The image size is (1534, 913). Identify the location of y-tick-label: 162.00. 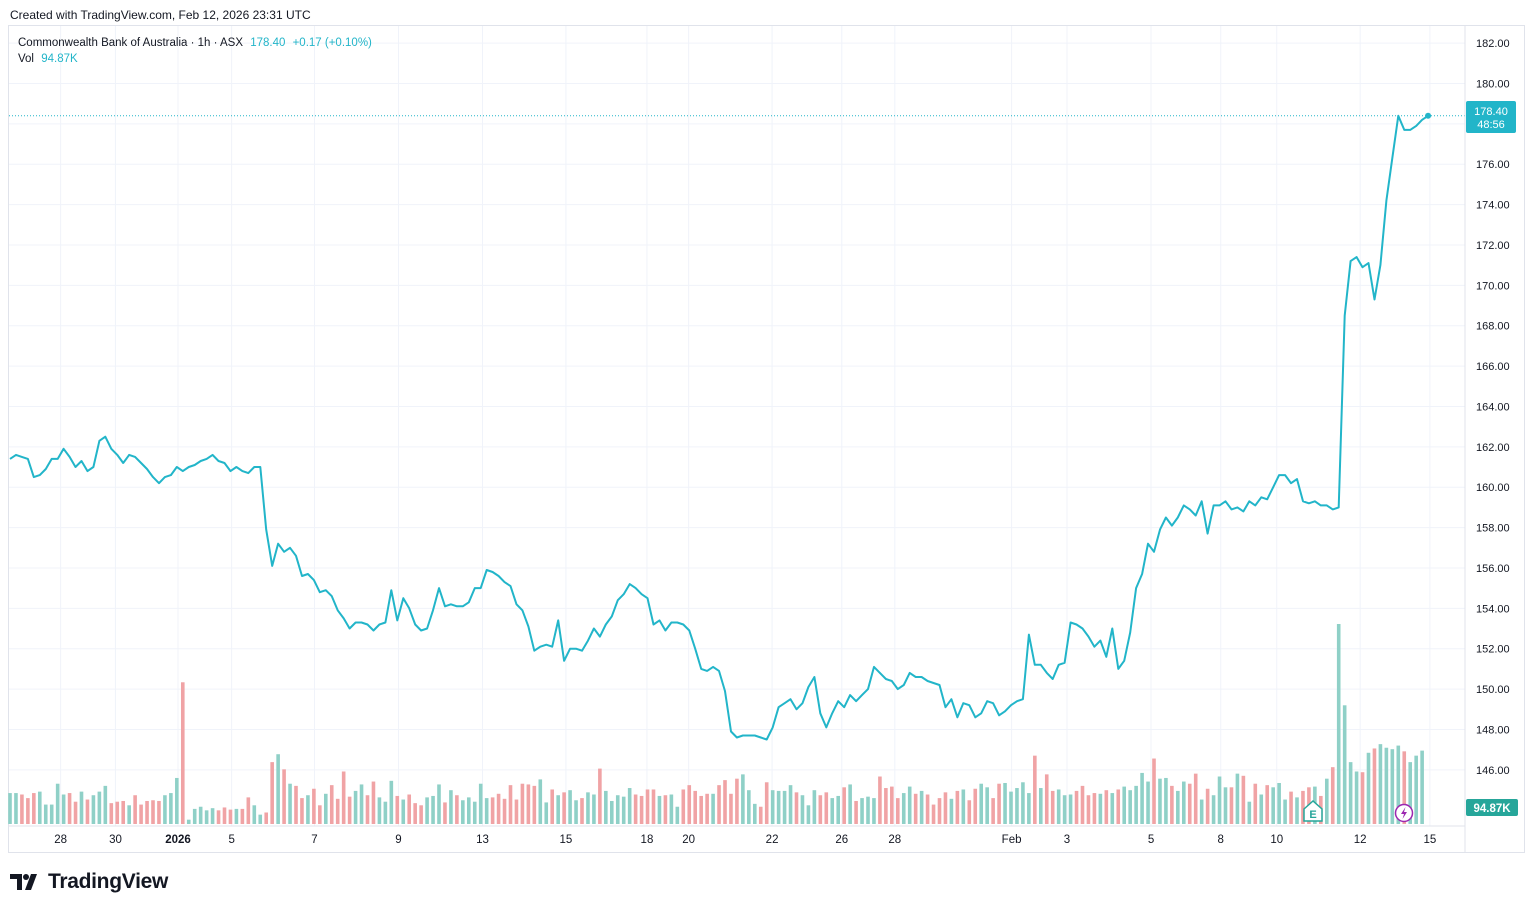
(1493, 448).